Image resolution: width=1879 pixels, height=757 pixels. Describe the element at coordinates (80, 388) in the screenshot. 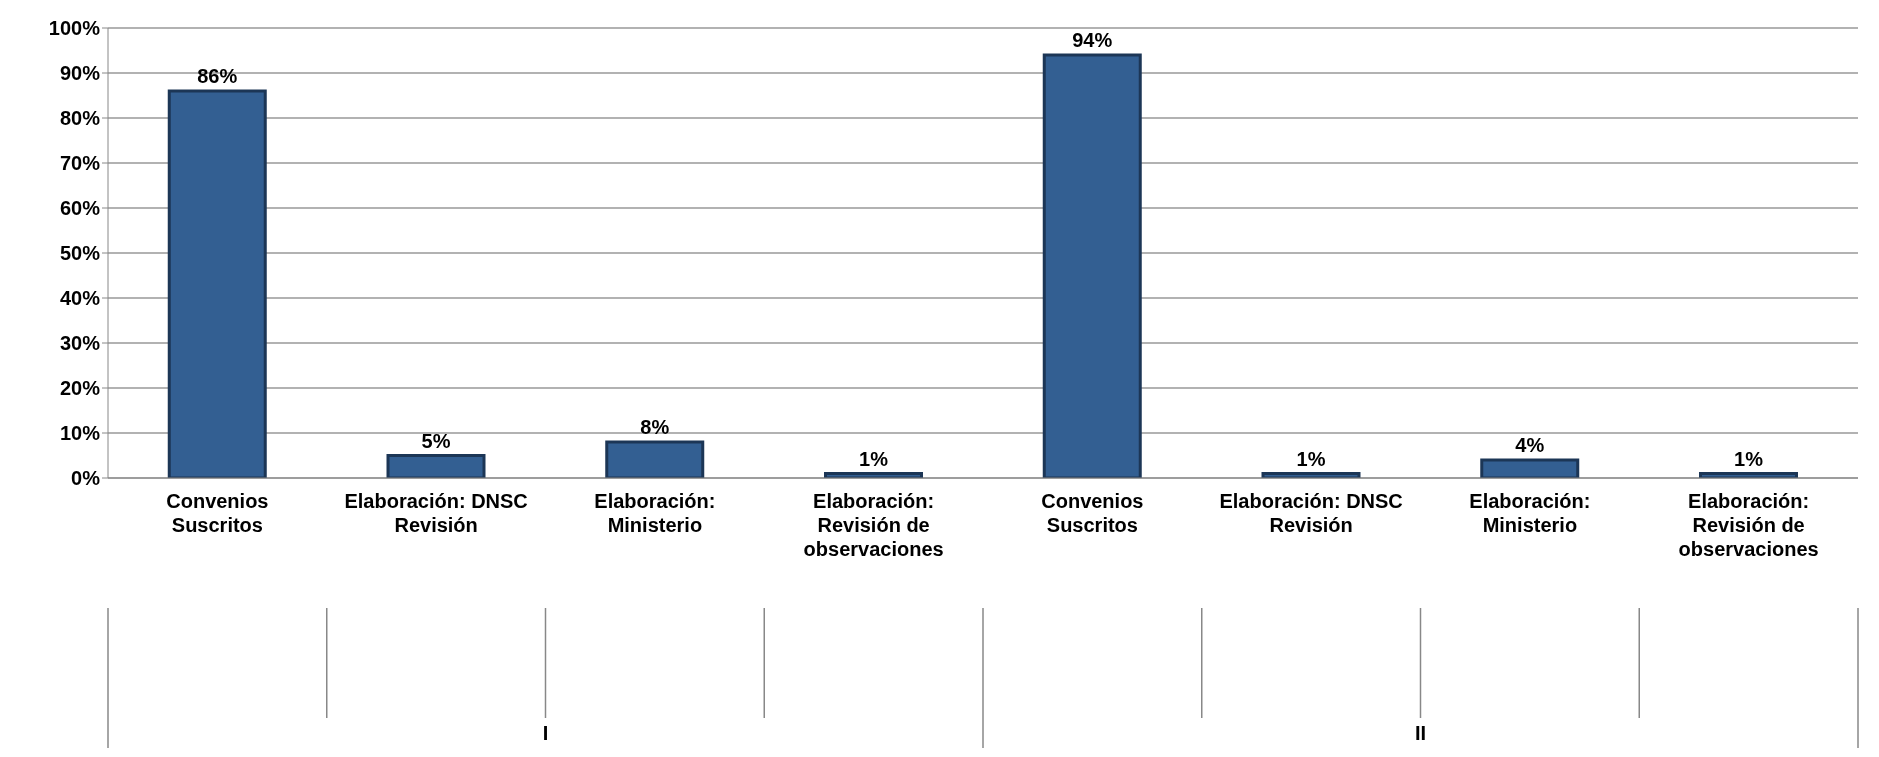

I see `y-tick-label: 20%` at that location.